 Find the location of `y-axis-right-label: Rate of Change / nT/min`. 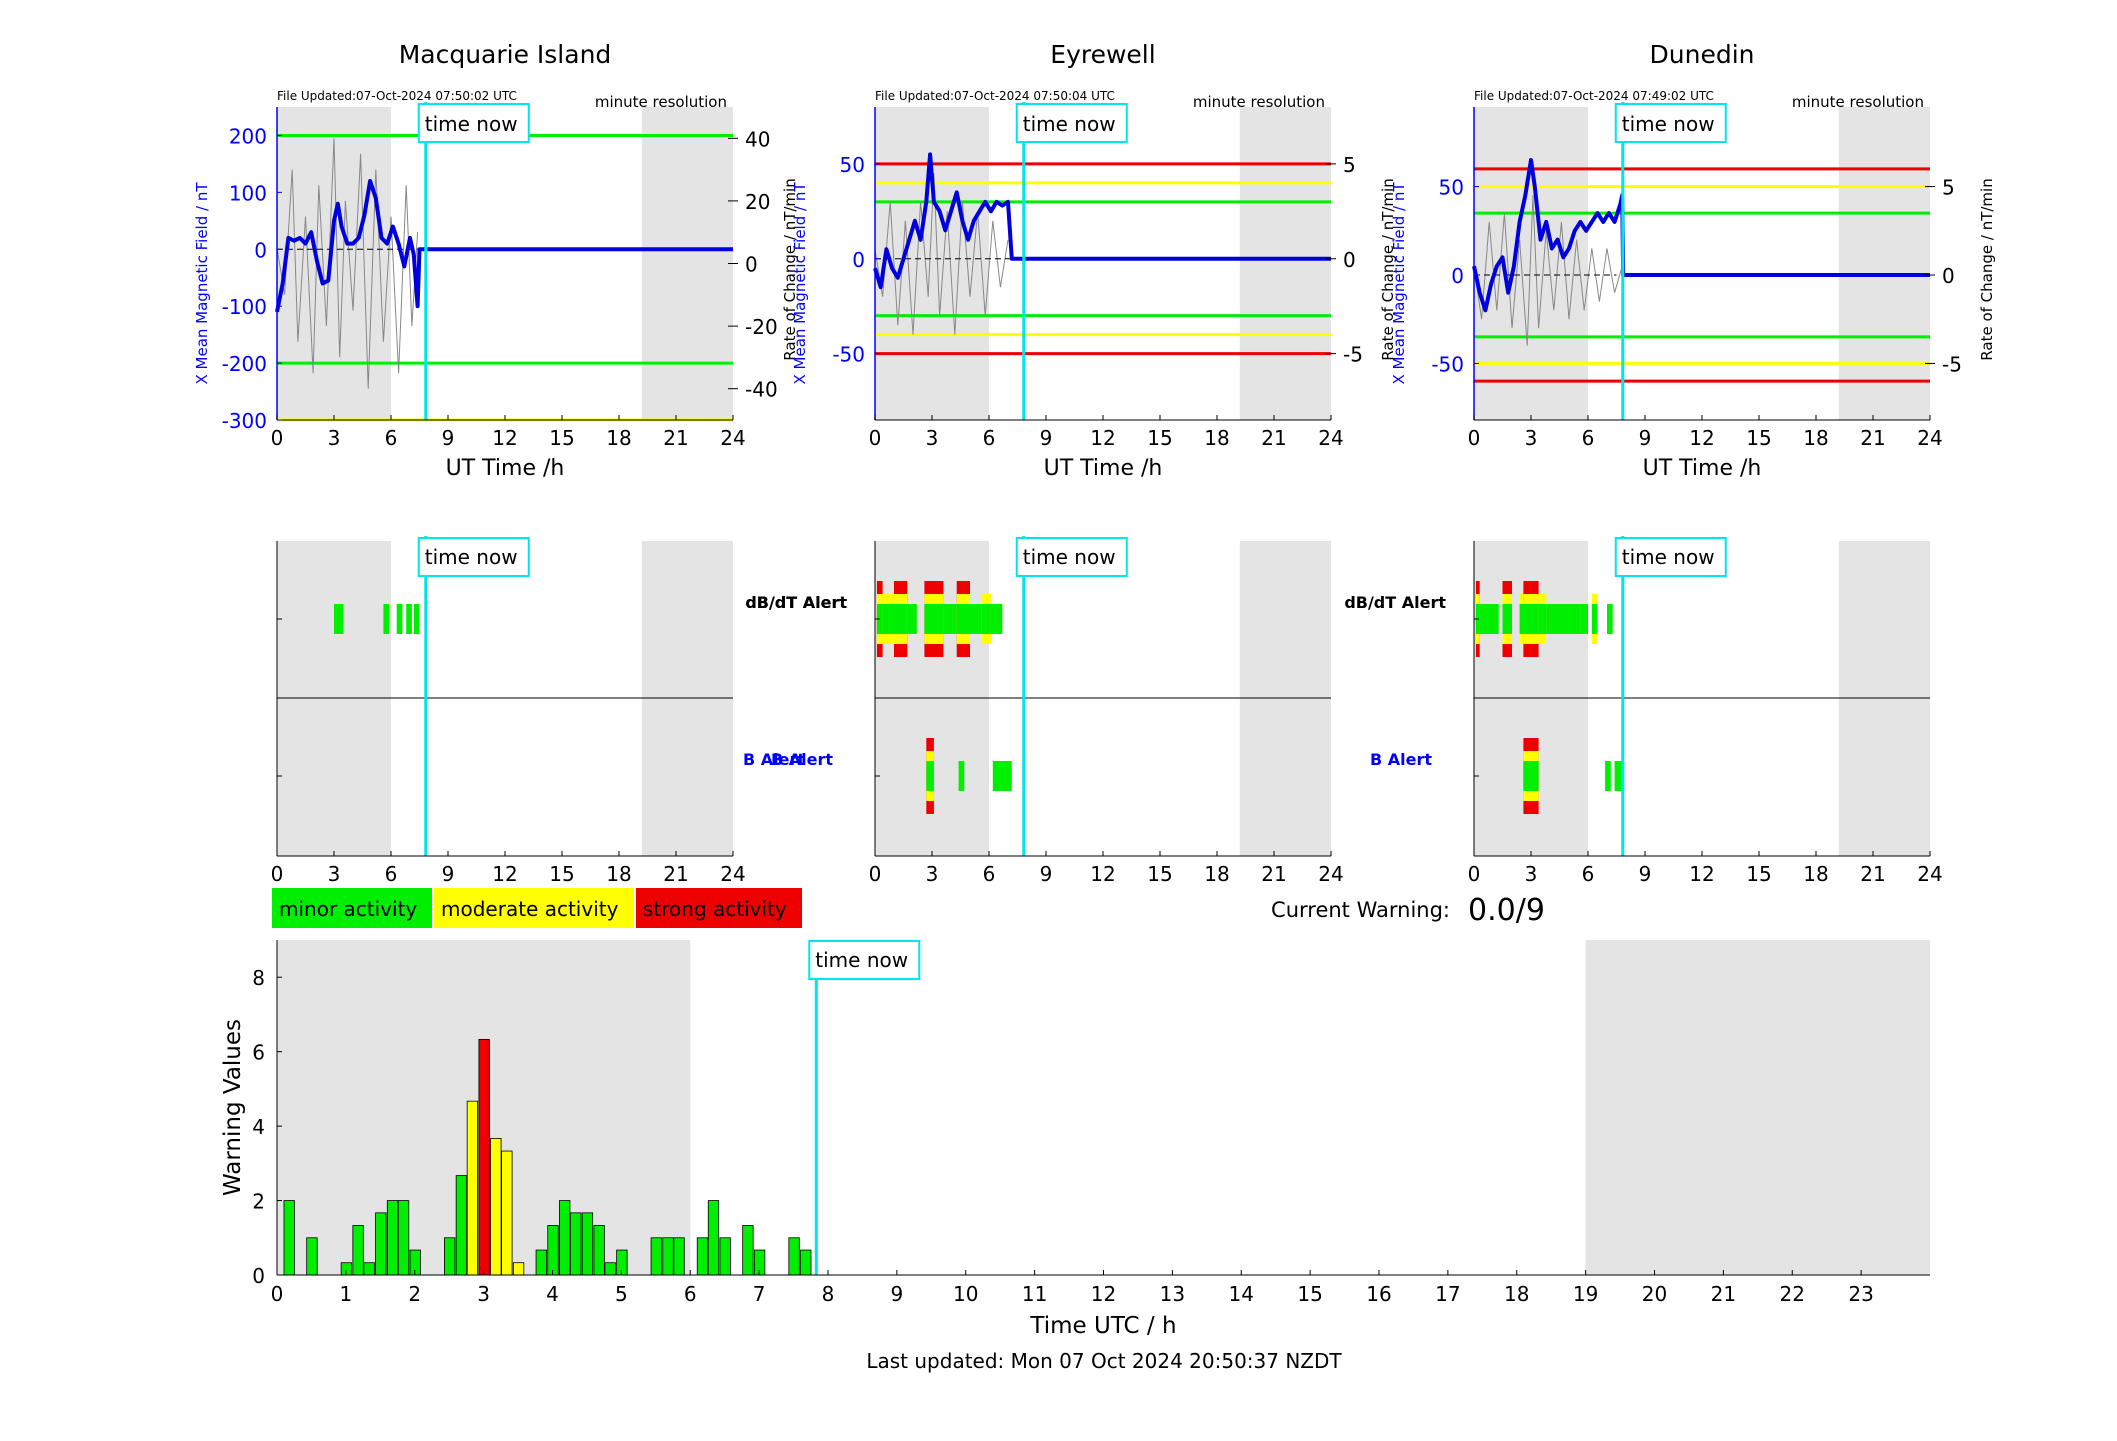

y-axis-right-label: Rate of Change / nT/min is located at coordinates (790, 269).